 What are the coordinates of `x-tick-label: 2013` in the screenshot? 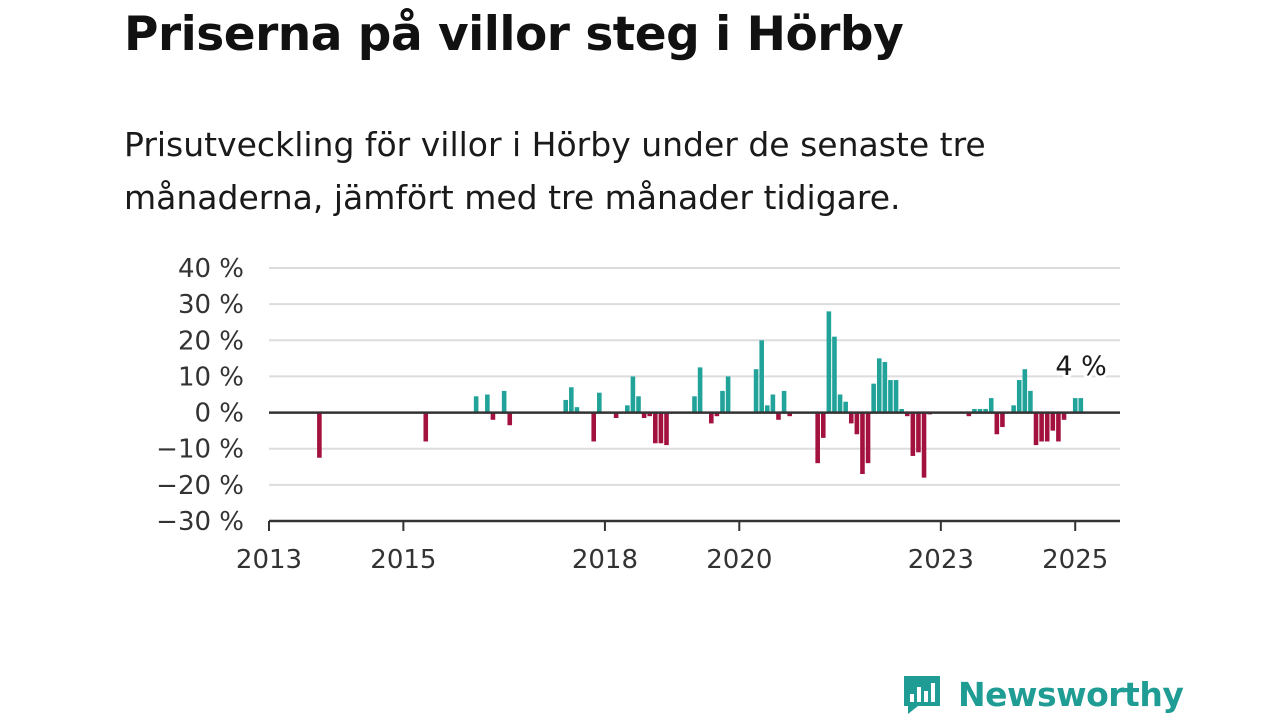 It's located at (269, 560).